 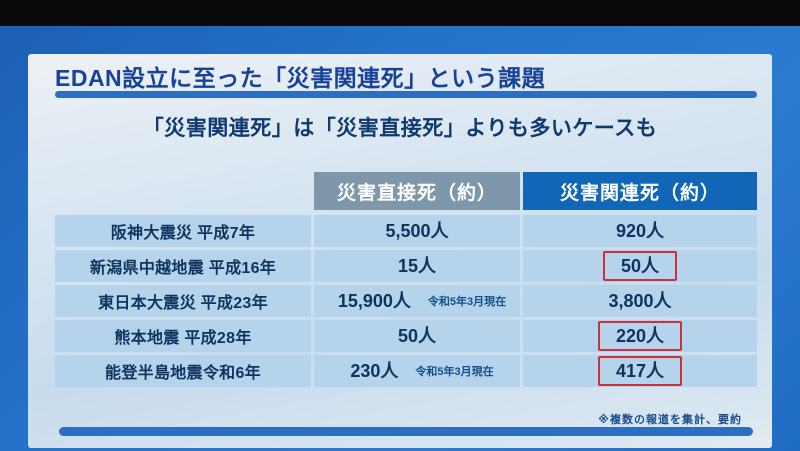 I want to click on direct-deaths-value: 50人, so click(x=417, y=336).